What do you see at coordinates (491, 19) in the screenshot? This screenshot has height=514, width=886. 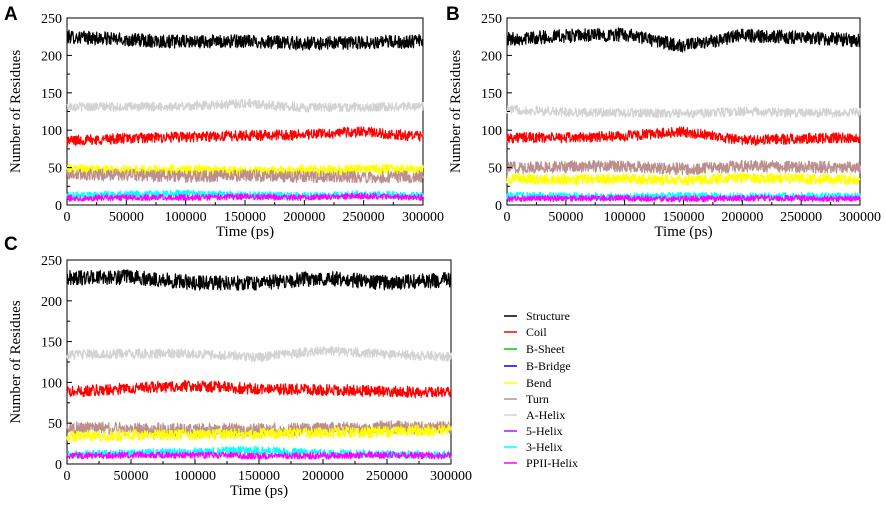 I see `y-tick-label-b: 250` at bounding box center [491, 19].